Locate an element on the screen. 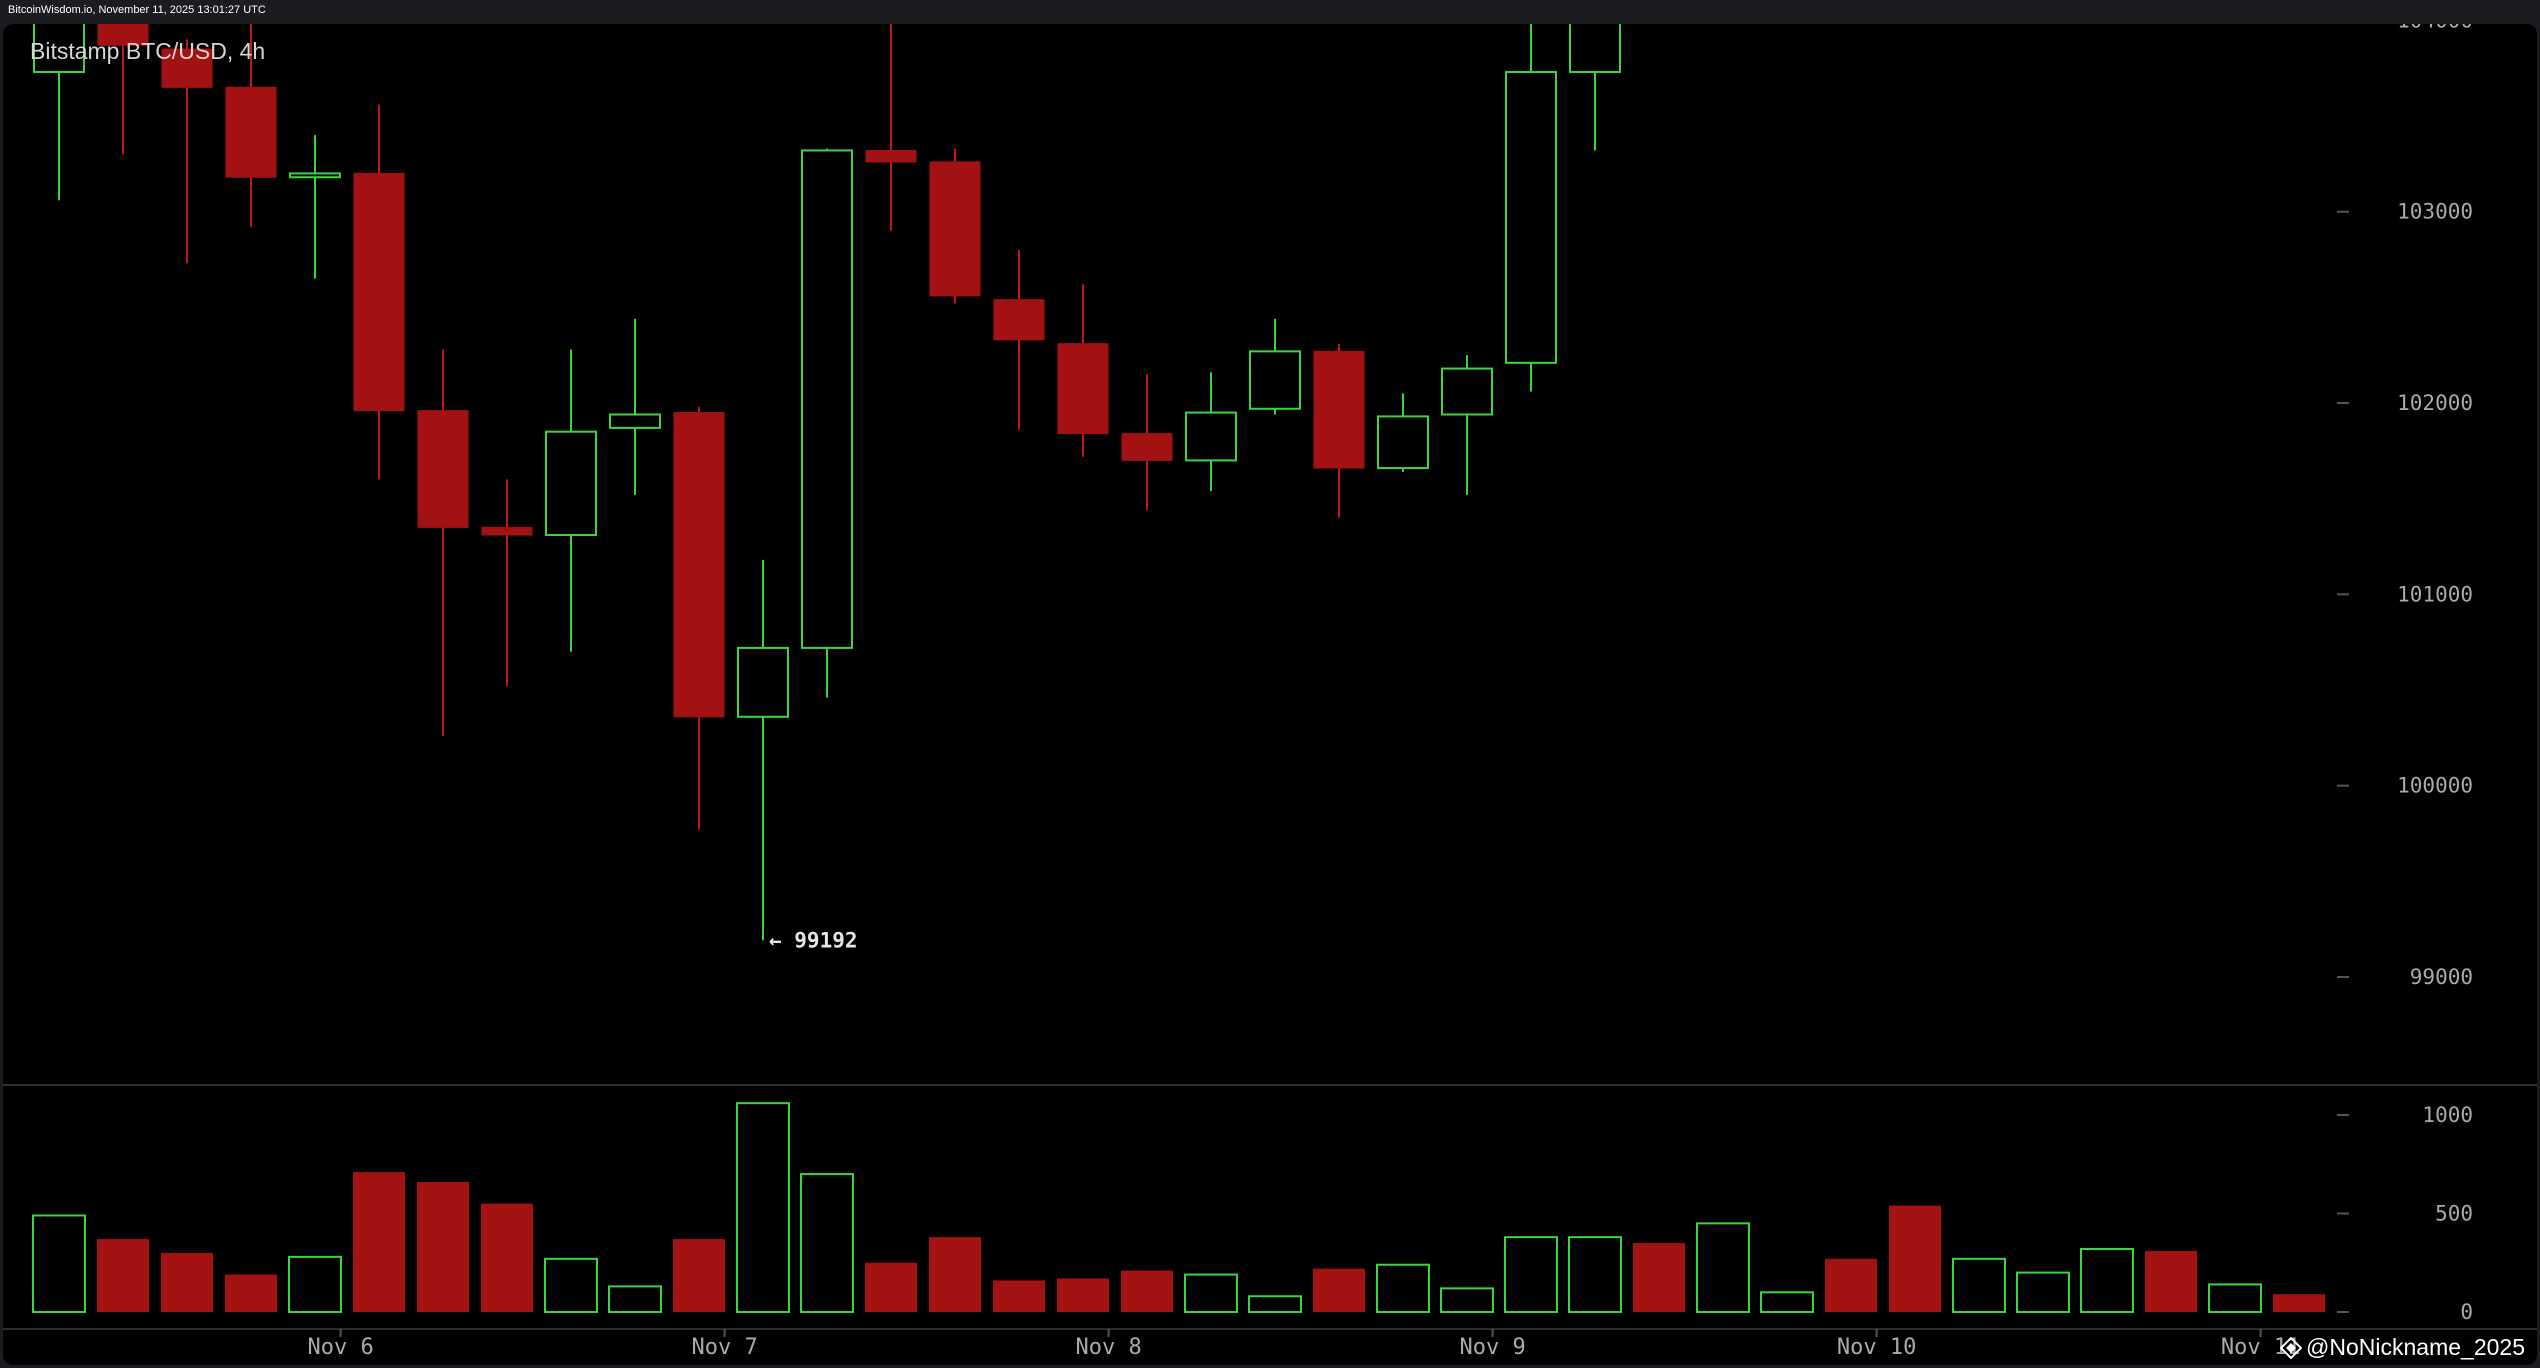 This screenshot has height=1368, width=2540. volume-tick-label: 1000 is located at coordinates (2447, 1115).